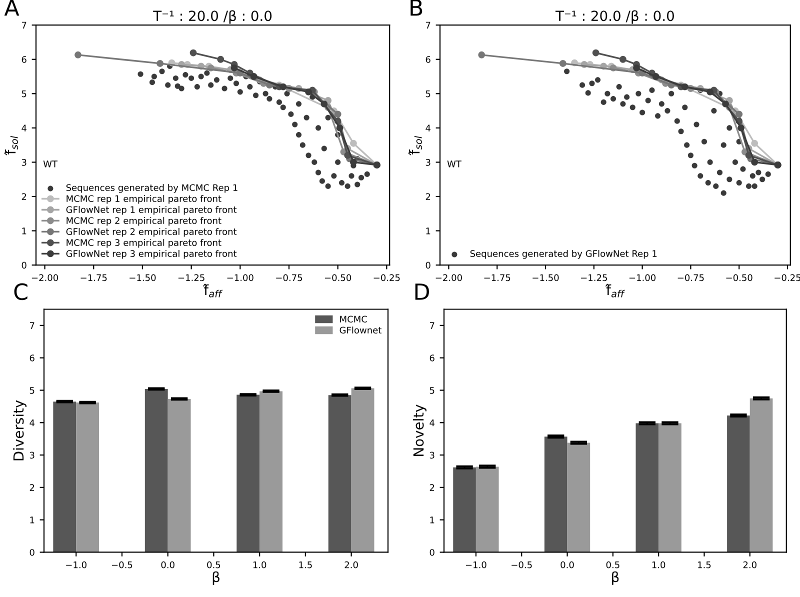 The width and height of the screenshot is (800, 597). Describe the element at coordinates (387, 278) in the screenshot. I see `x-tick-label: −0.25` at that location.